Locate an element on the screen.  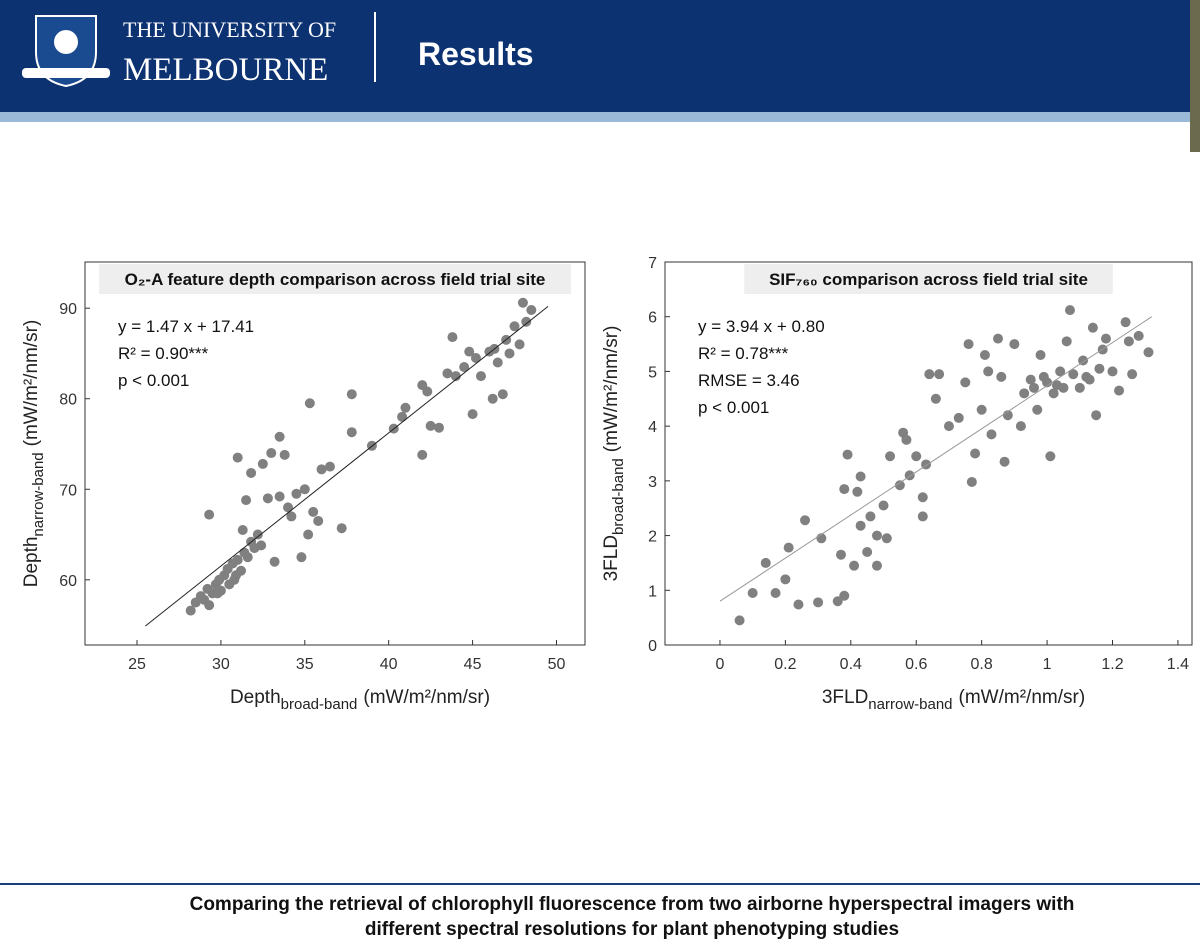
x-axis-label-main: 3FLD is located at coordinates (845, 697).